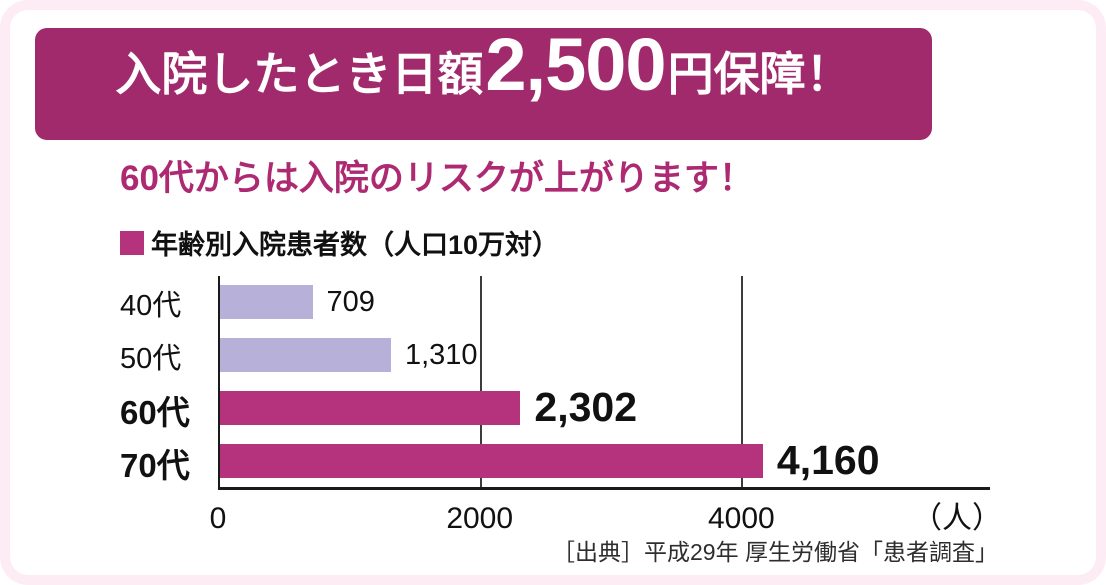 The height and width of the screenshot is (585, 1106). I want to click on bar-value: 1,310, so click(441, 354).